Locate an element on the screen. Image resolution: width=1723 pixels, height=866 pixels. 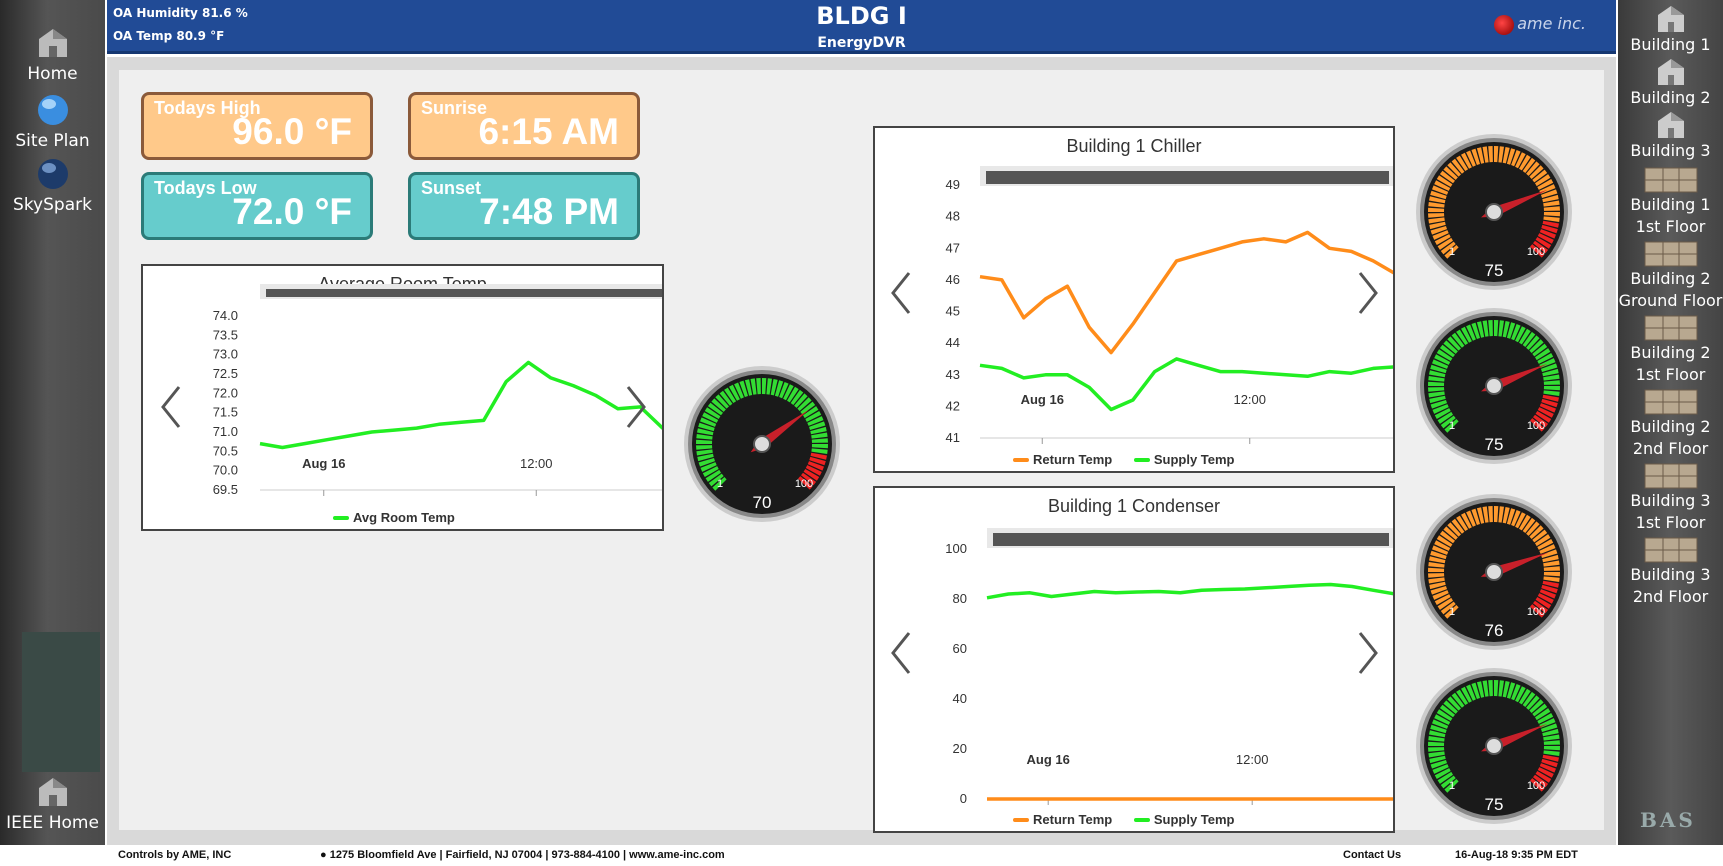
y-tick-label: 20 is located at coordinates (960, 748).